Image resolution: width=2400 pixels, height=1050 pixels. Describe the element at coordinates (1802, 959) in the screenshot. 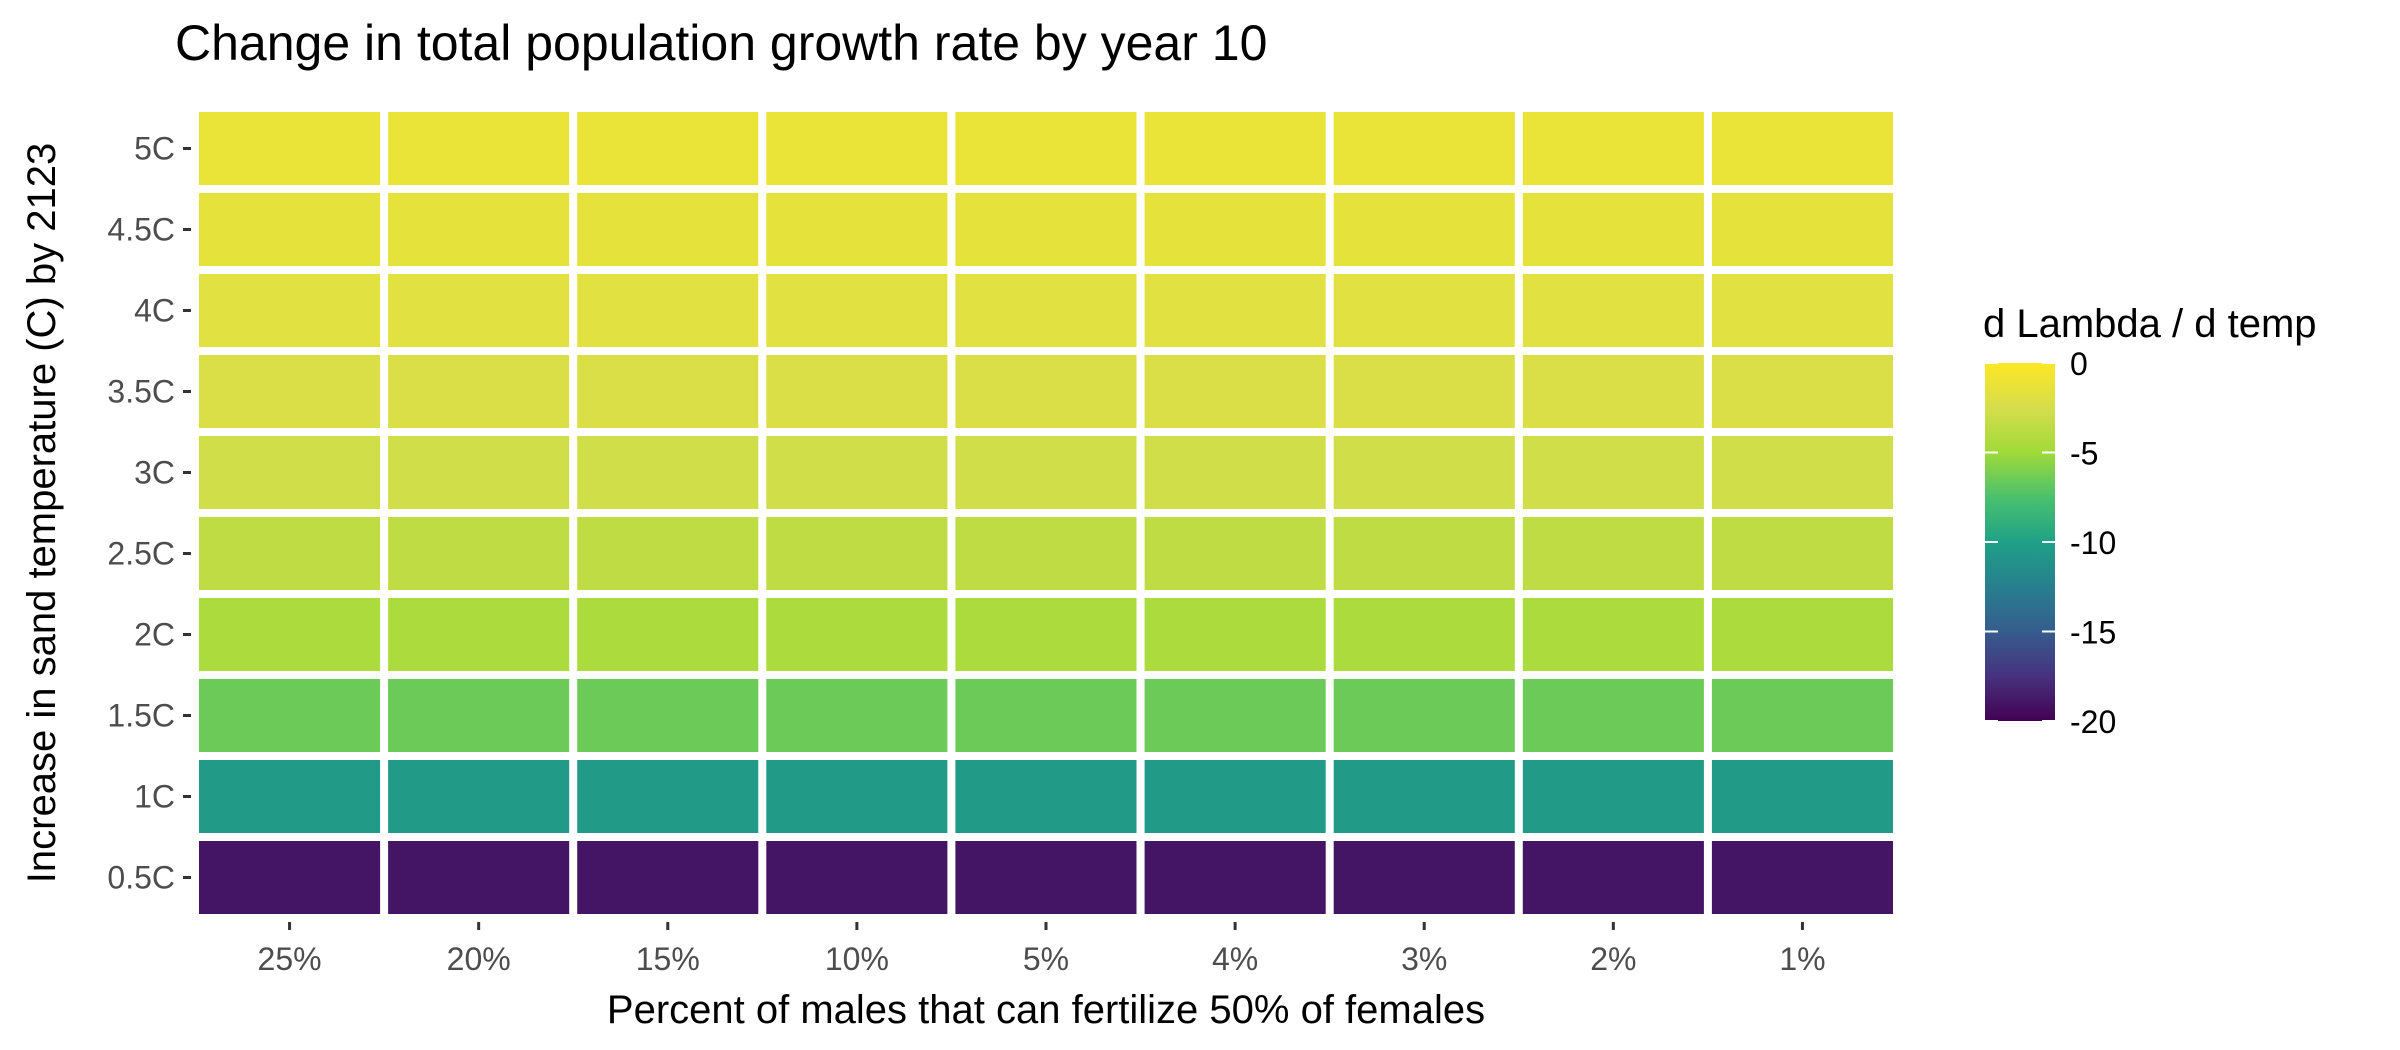

I see `x-tick-label: 1%` at that location.